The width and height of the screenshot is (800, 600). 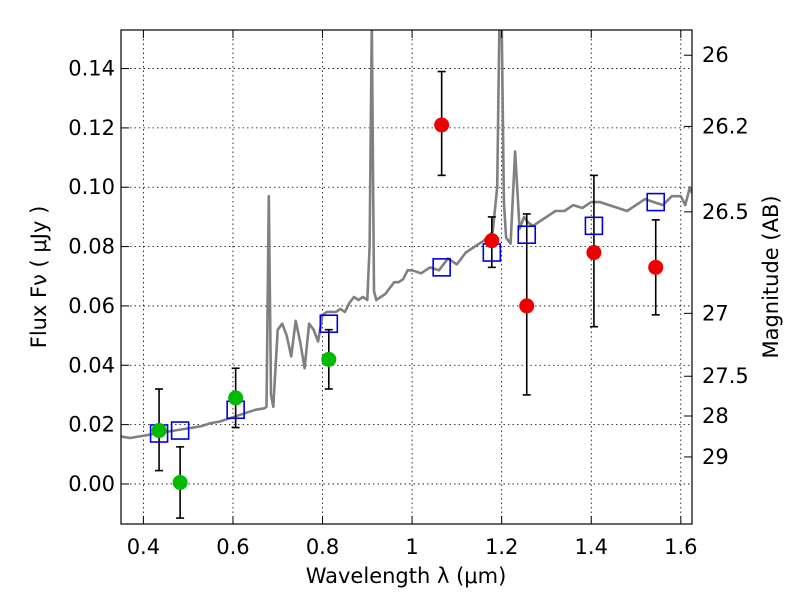 I want to click on x-tick-label: 0.8, so click(x=322, y=547).